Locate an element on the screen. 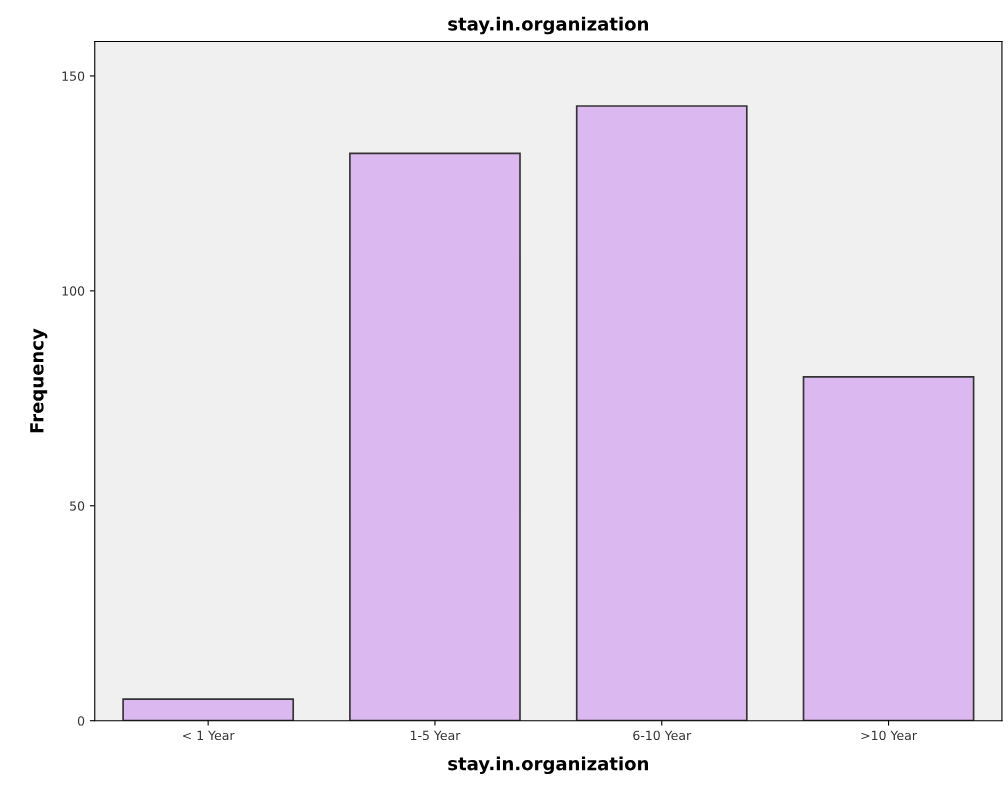 The width and height of the screenshot is (1008, 799). x-tick-label: < 1 Year is located at coordinates (209, 735).